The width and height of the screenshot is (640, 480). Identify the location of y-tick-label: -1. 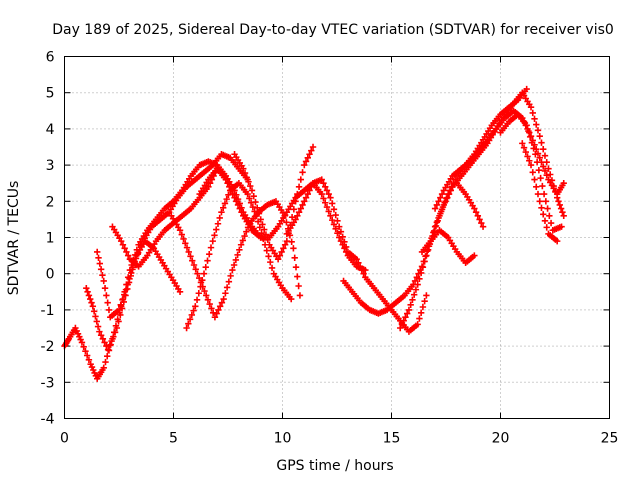
(48, 311).